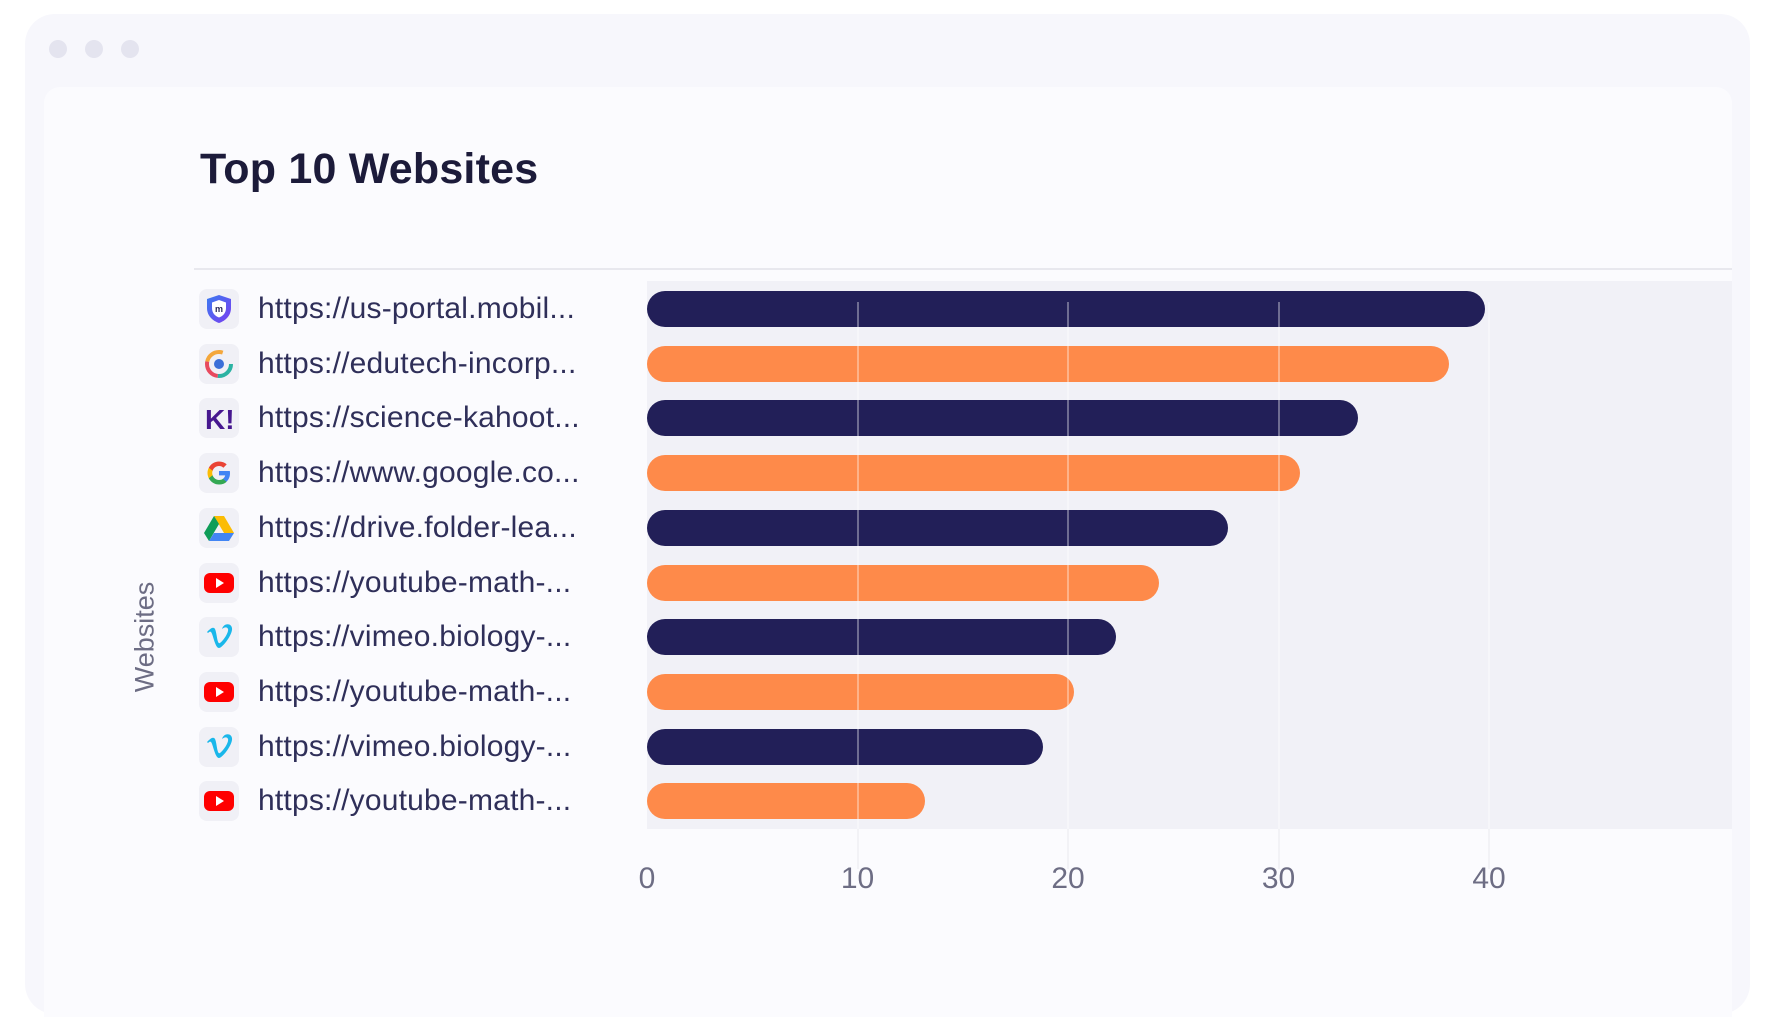 The image size is (1766, 1017). I want to click on google-drive-logo-icon, so click(219, 527).